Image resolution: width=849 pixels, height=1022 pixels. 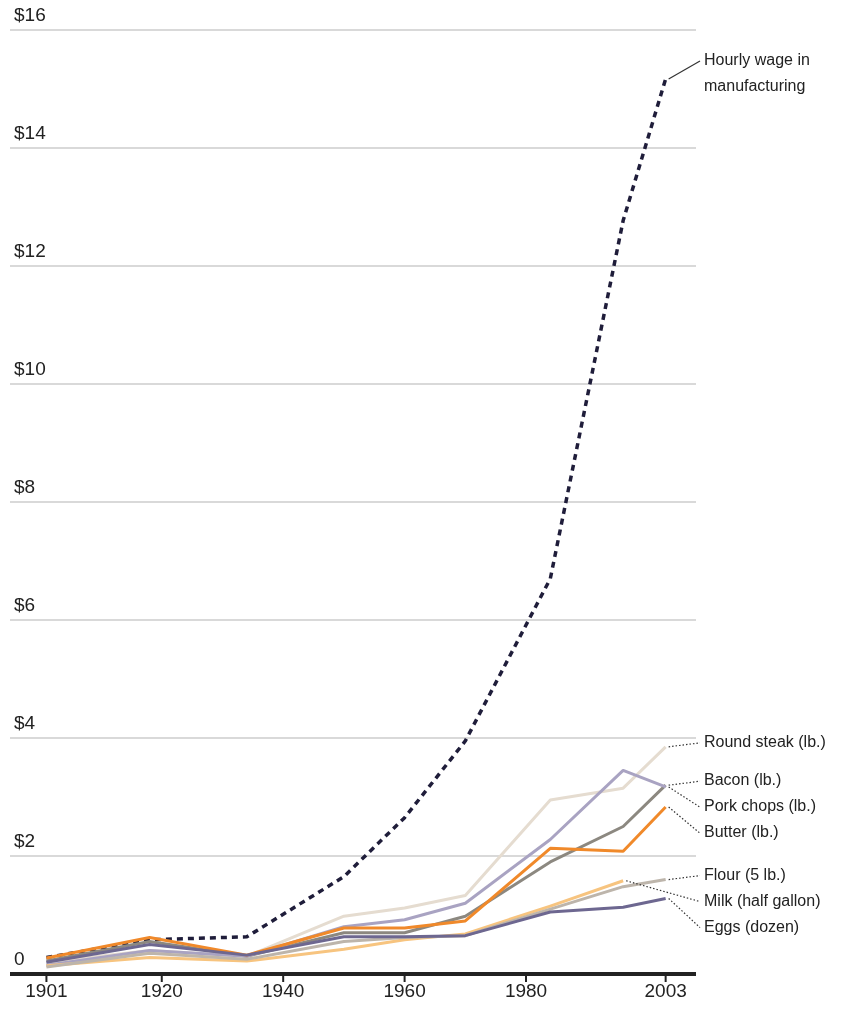 What do you see at coordinates (741, 832) in the screenshot?
I see `text: Butter (lb.)` at bounding box center [741, 832].